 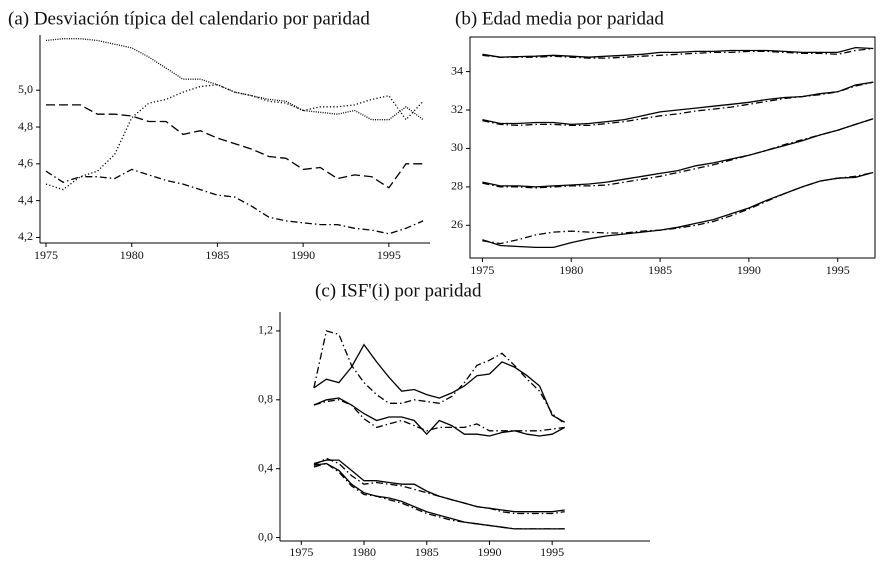 What do you see at coordinates (25, 126) in the screenshot?
I see `y-tick-label: 4,8` at bounding box center [25, 126].